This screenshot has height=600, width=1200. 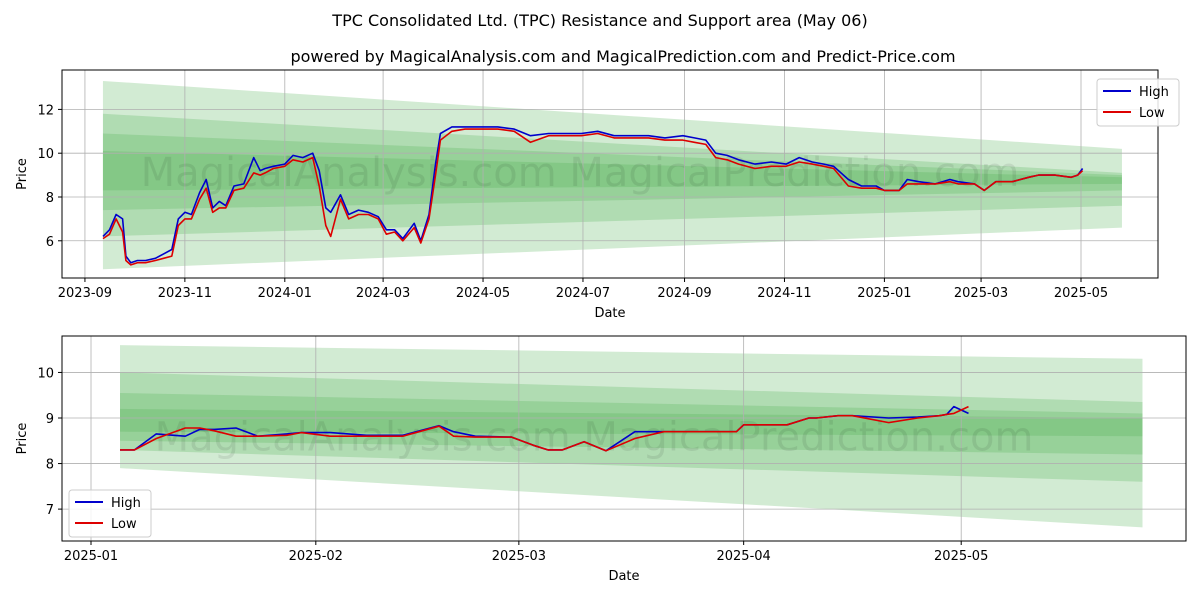 I want to click on x-tick-label: 2024-05, so click(x=483, y=293).